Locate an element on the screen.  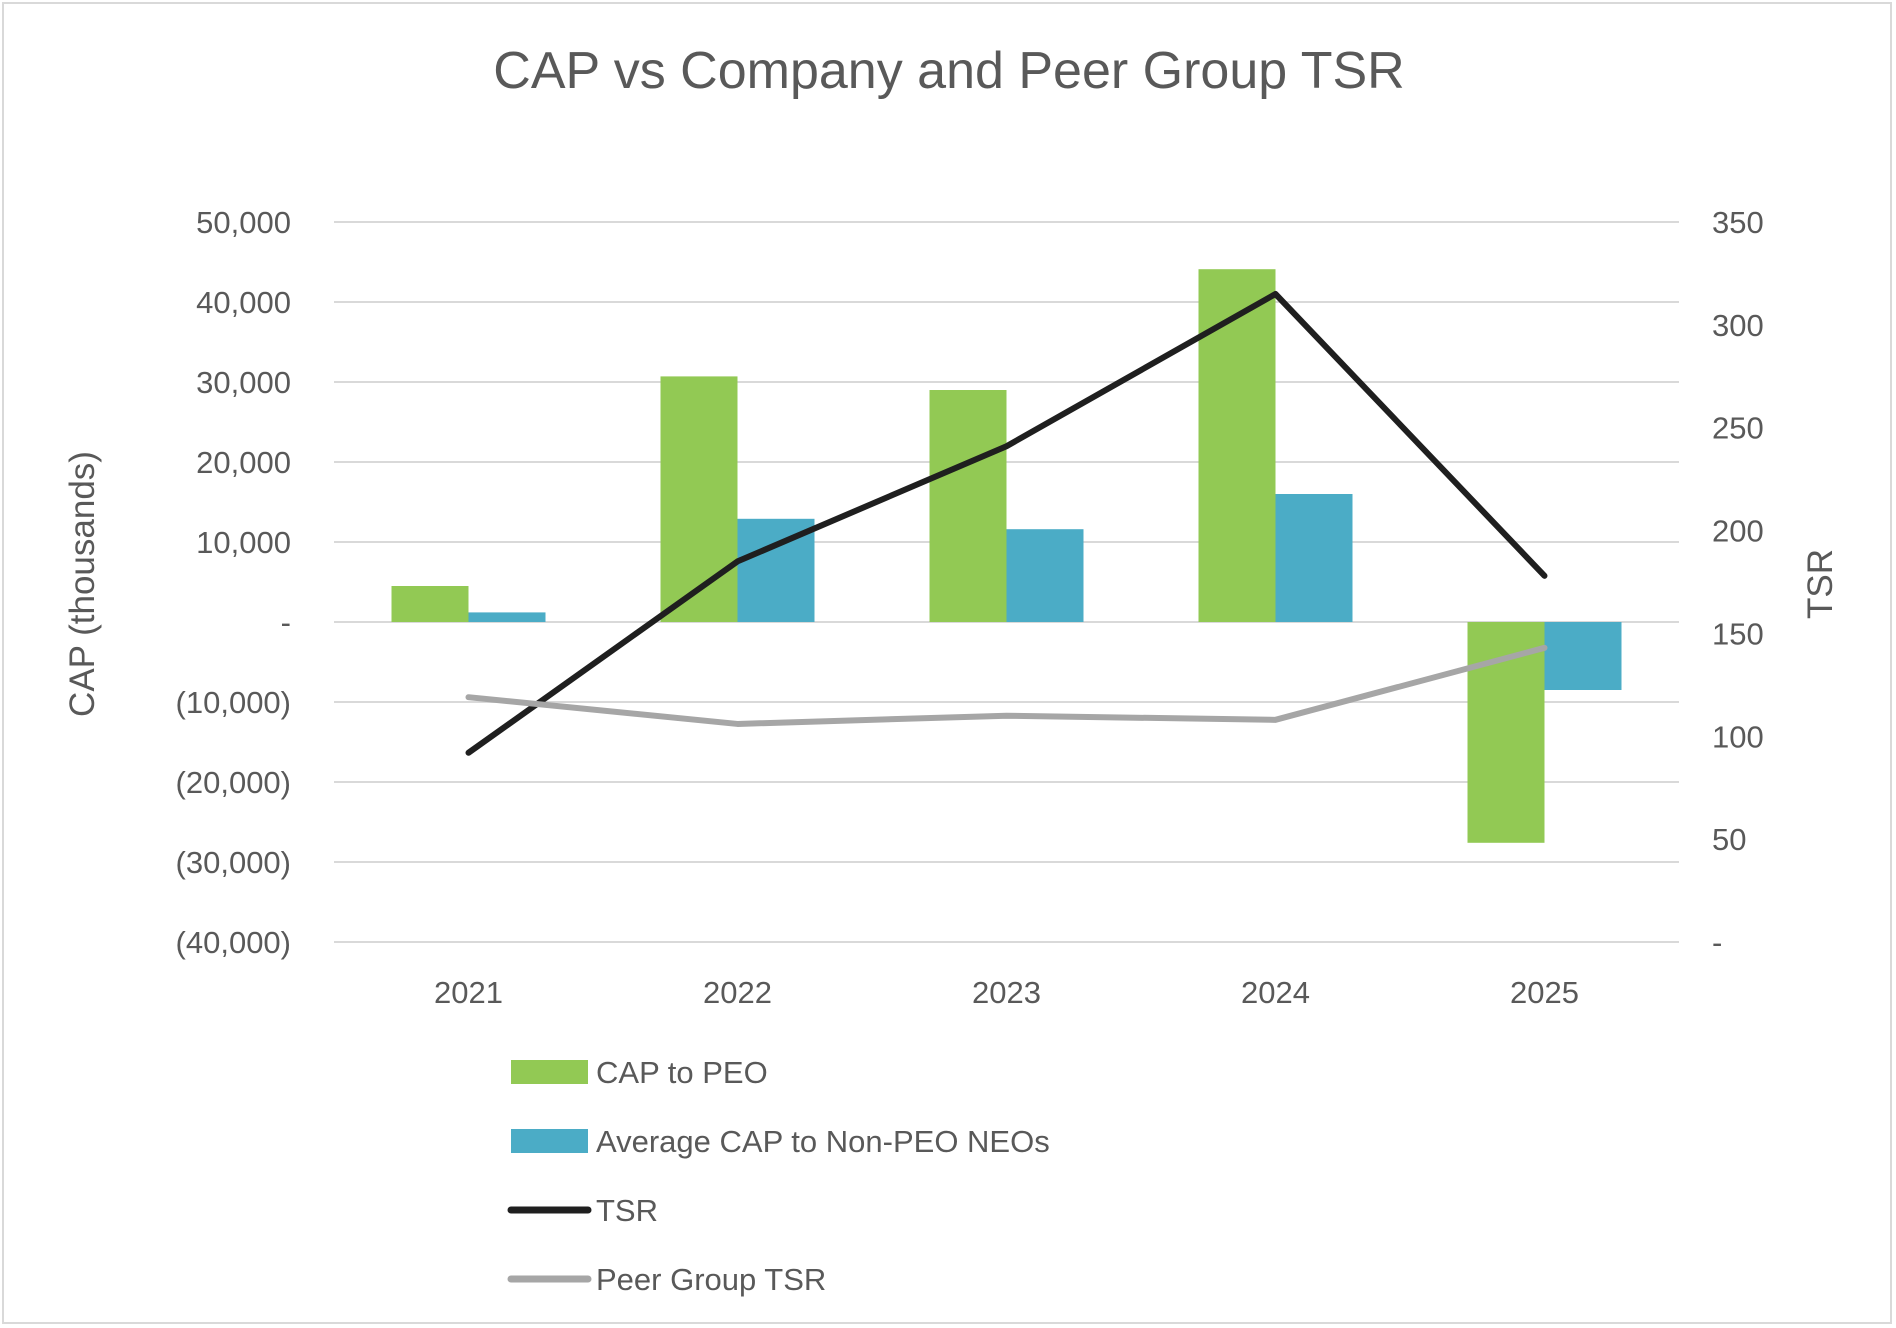
legend-item: Average CAP to Non-PEO NEOs is located at coordinates (780, 1141).